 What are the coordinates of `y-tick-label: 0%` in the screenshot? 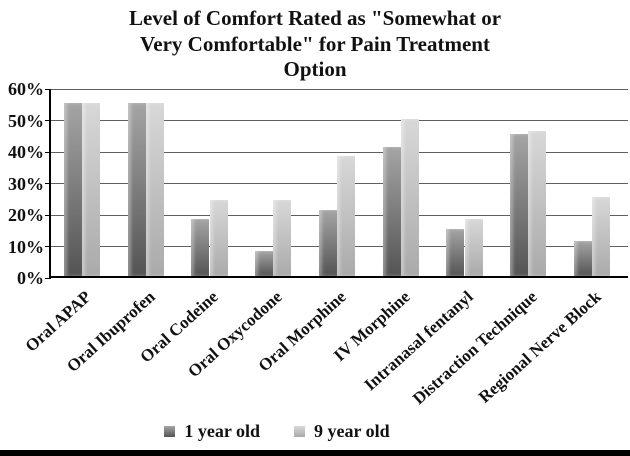 It's located at (30, 278).